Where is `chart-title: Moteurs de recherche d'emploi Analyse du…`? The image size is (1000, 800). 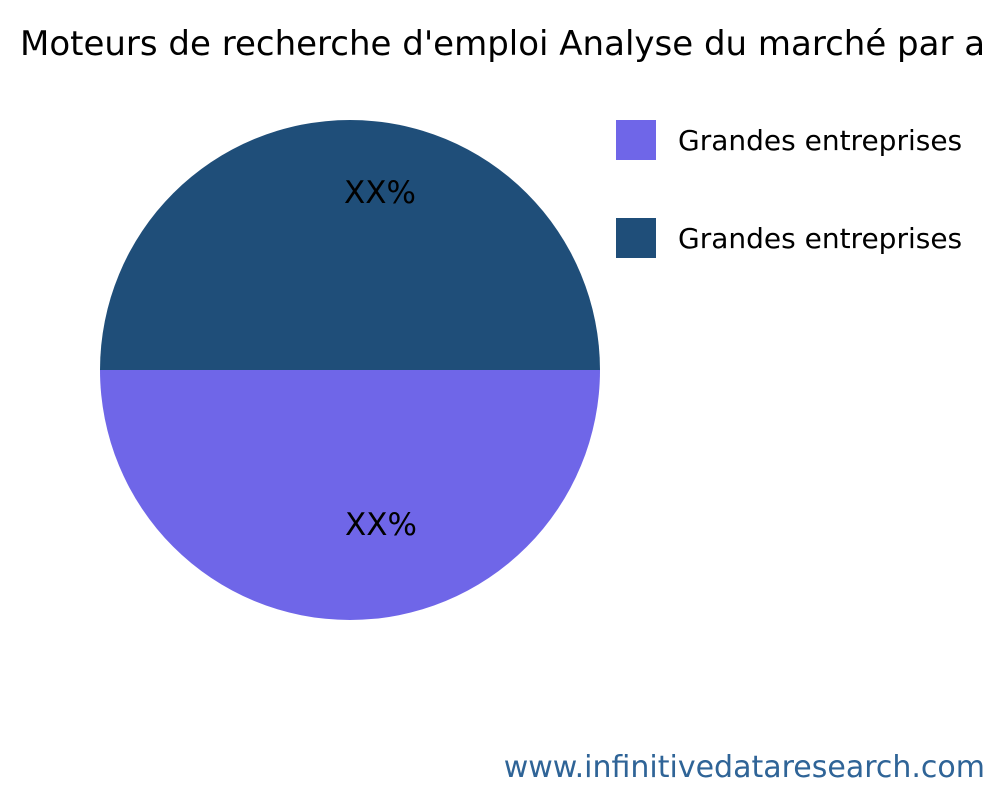
chart-title: Moteurs de recherche d'emploi Analyse du… is located at coordinates (503, 44).